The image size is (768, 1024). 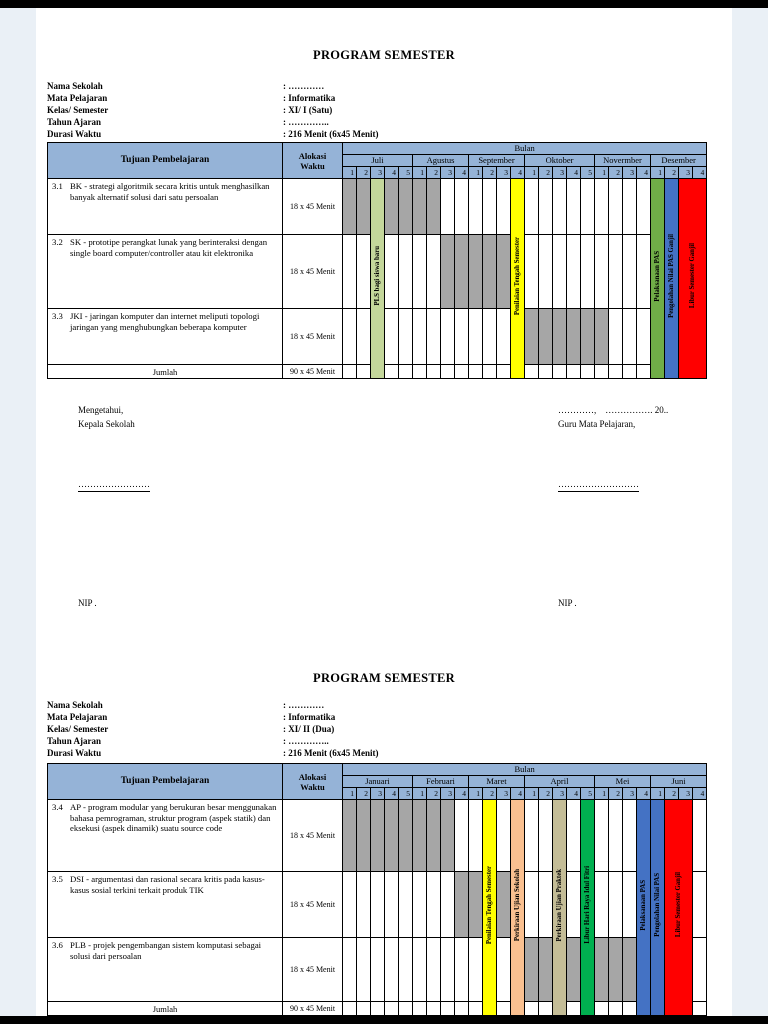 I want to click on event-band: Penilaian Tengah Semester, so click(x=489, y=907).